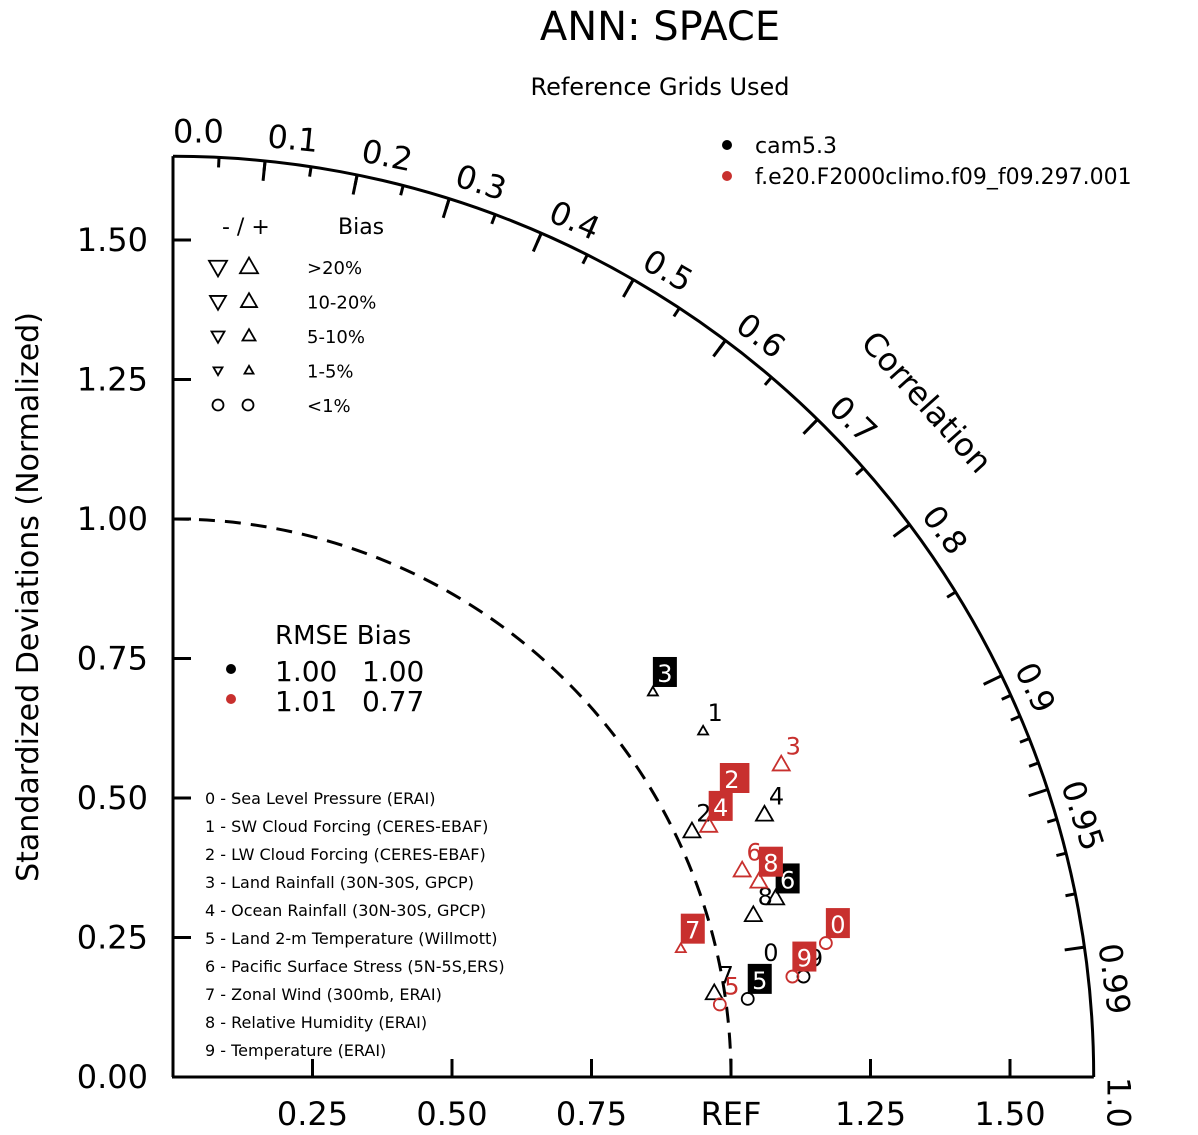 This screenshot has height=1135, width=1198. I want to click on correlation-label: Correlation, so click(927, 402).